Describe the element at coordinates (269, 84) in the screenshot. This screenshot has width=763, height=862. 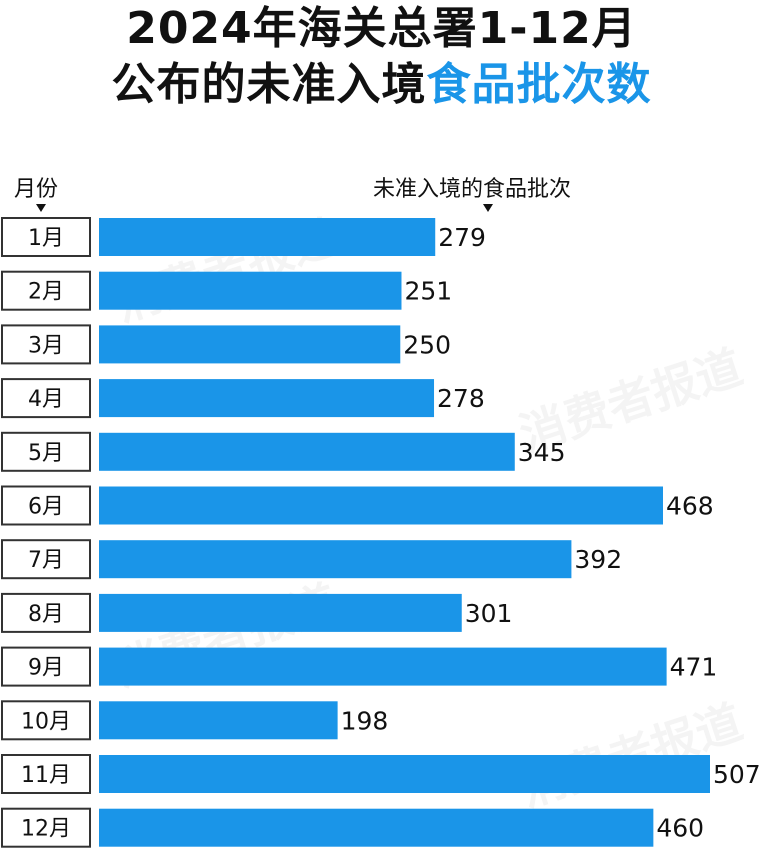
I see `chart-title-line-2-prefix: 公布的未准入境` at that location.